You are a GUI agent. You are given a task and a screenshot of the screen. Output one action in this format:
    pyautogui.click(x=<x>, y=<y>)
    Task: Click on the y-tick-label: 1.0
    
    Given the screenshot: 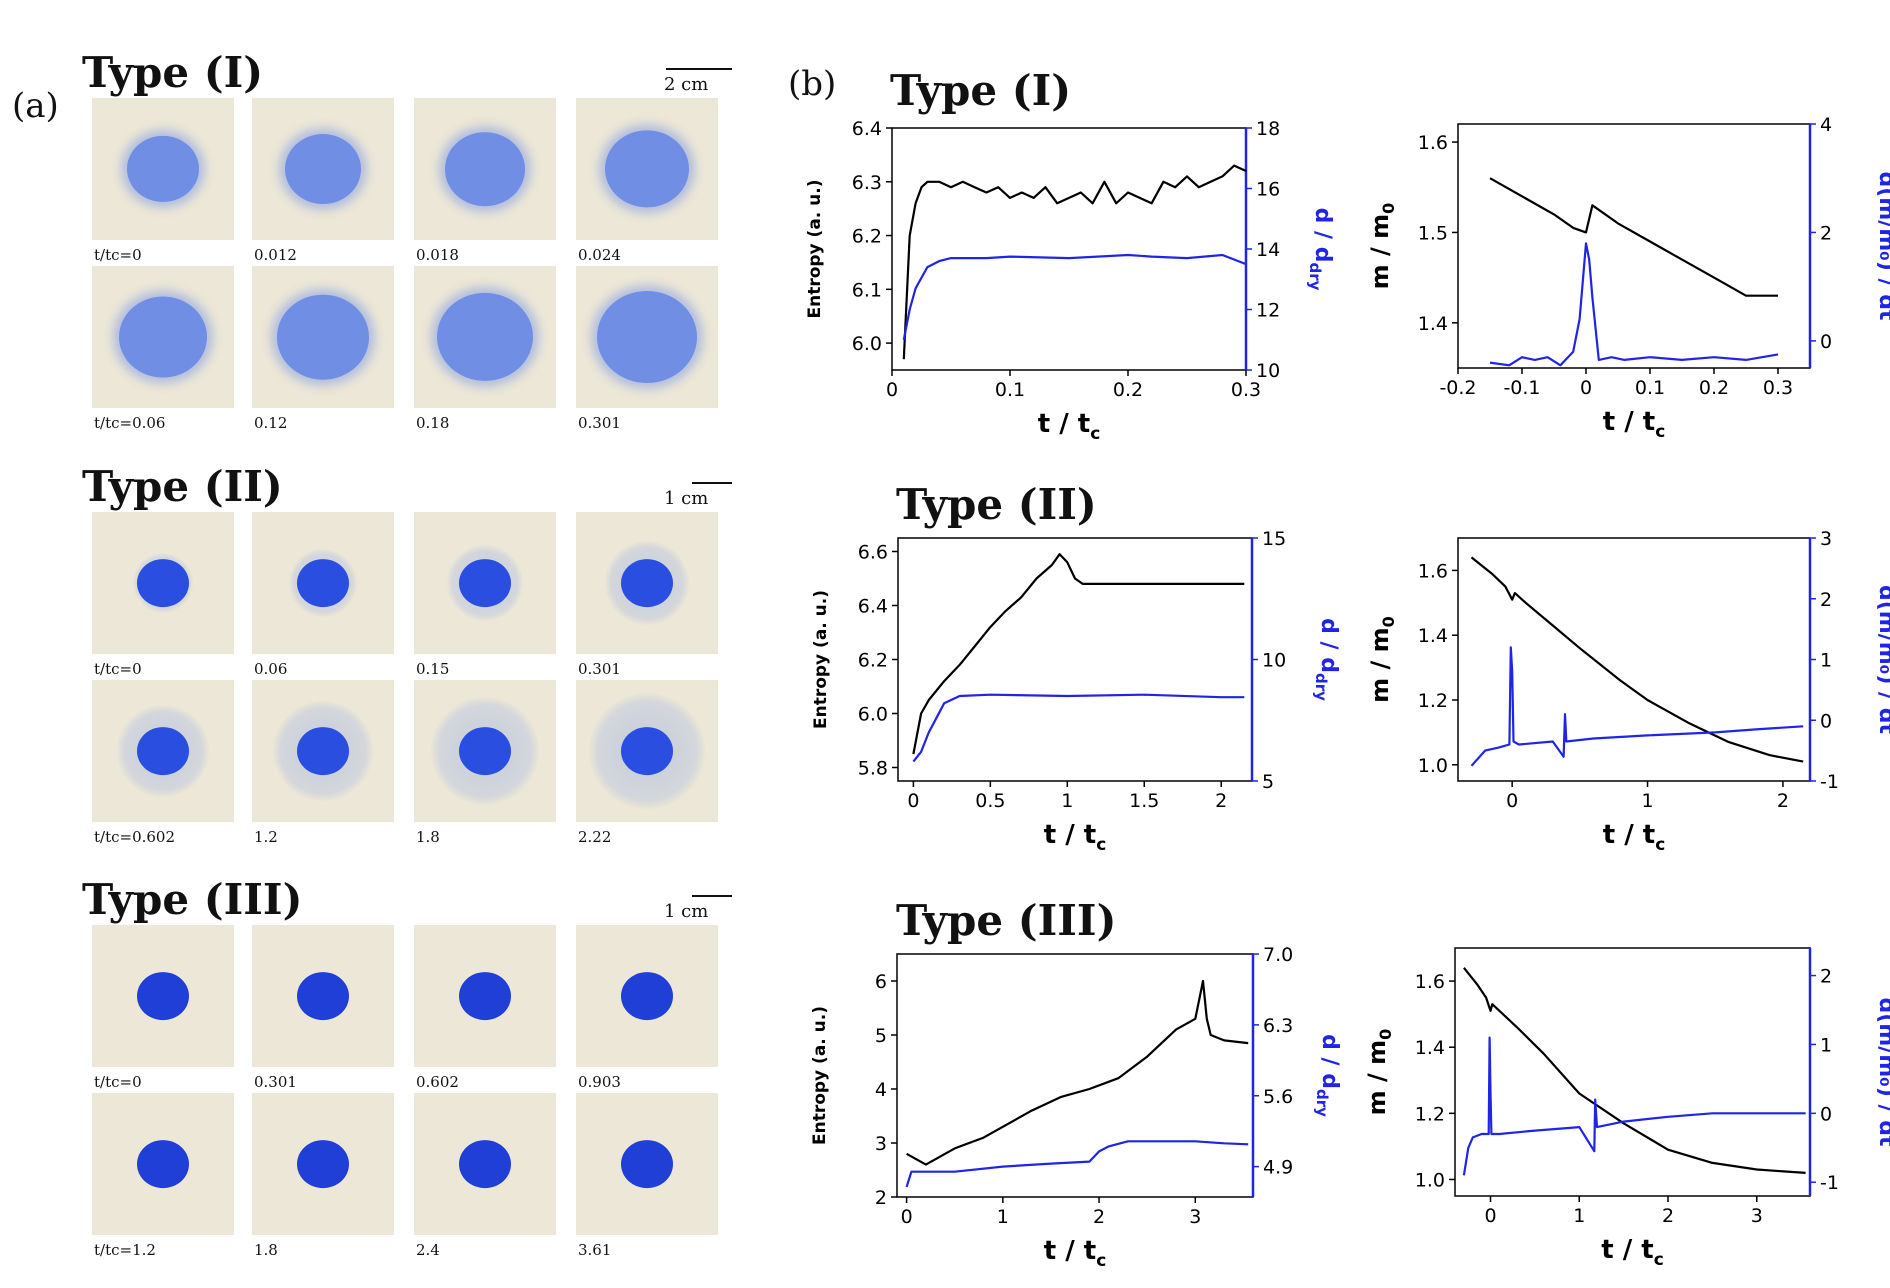 What is the action you would take?
    pyautogui.click(x=1430, y=1180)
    